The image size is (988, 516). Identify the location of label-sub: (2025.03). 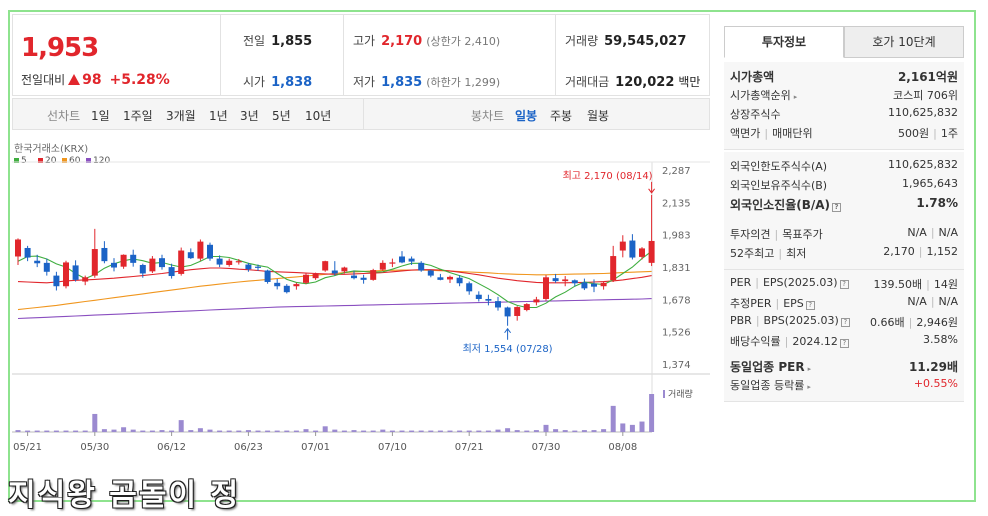
(811, 320).